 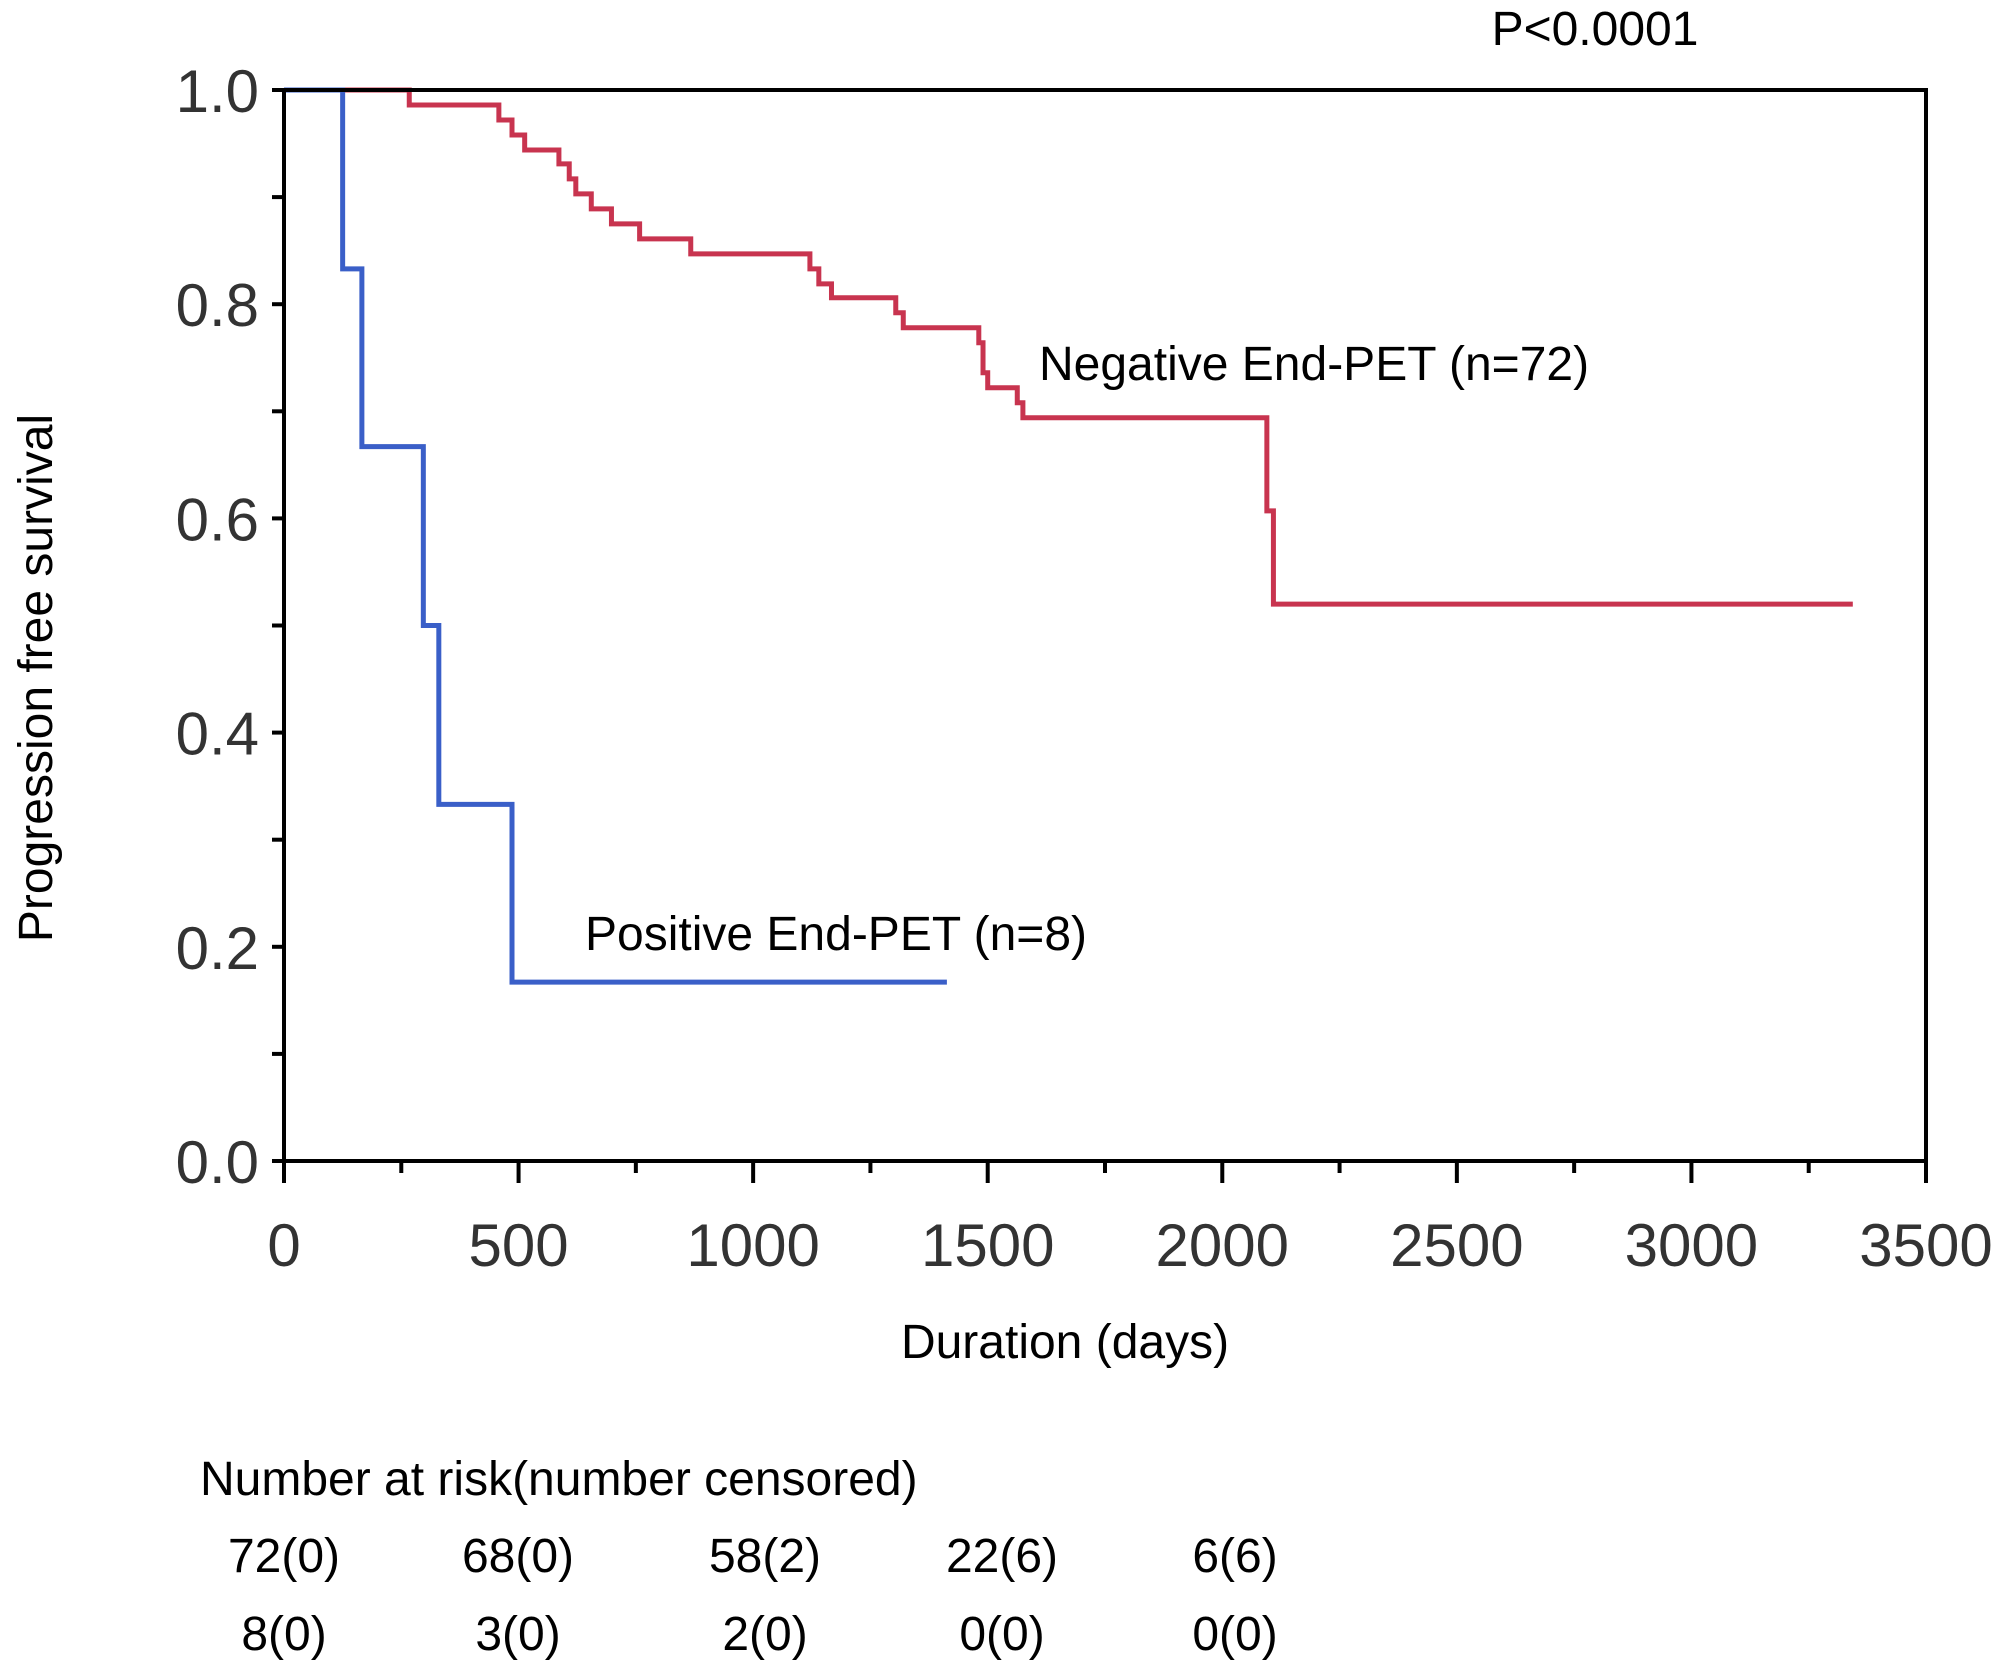 What do you see at coordinates (1595, 29) in the screenshot?
I see `p-value: P<0.0001` at bounding box center [1595, 29].